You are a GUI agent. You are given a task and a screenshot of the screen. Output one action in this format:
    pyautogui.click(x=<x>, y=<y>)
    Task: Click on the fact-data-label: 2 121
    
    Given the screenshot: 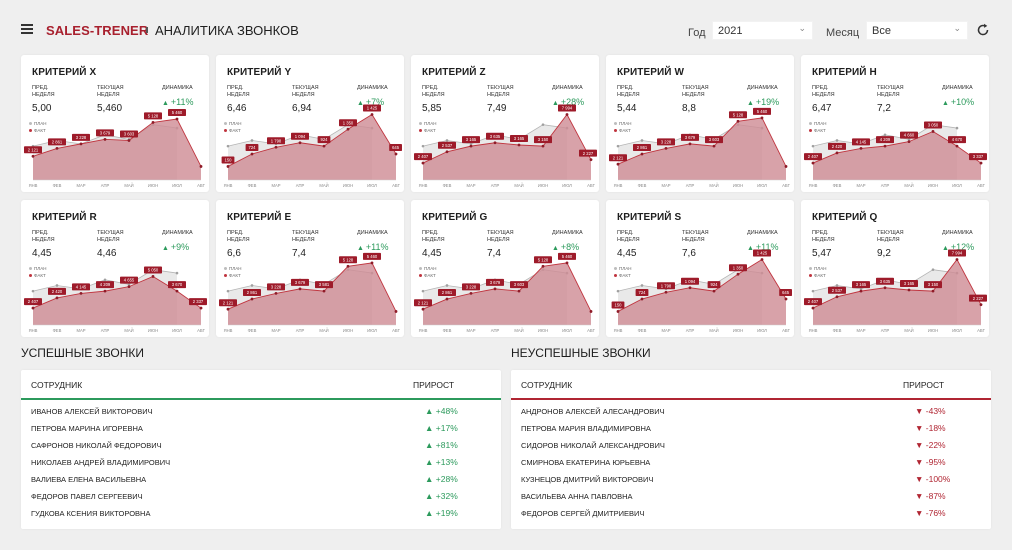 What is the action you would take?
    pyautogui.click(x=228, y=302)
    